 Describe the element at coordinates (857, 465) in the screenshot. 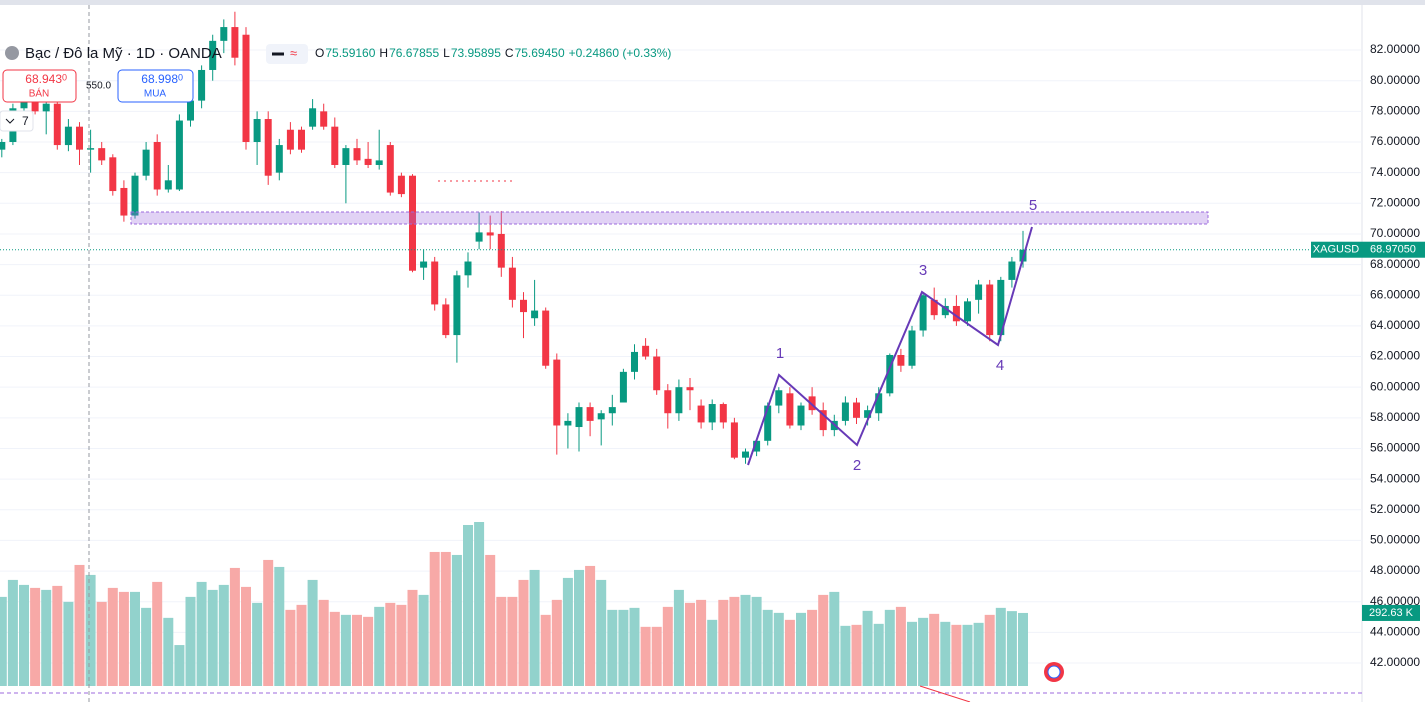

I see `wave-label: 2` at that location.